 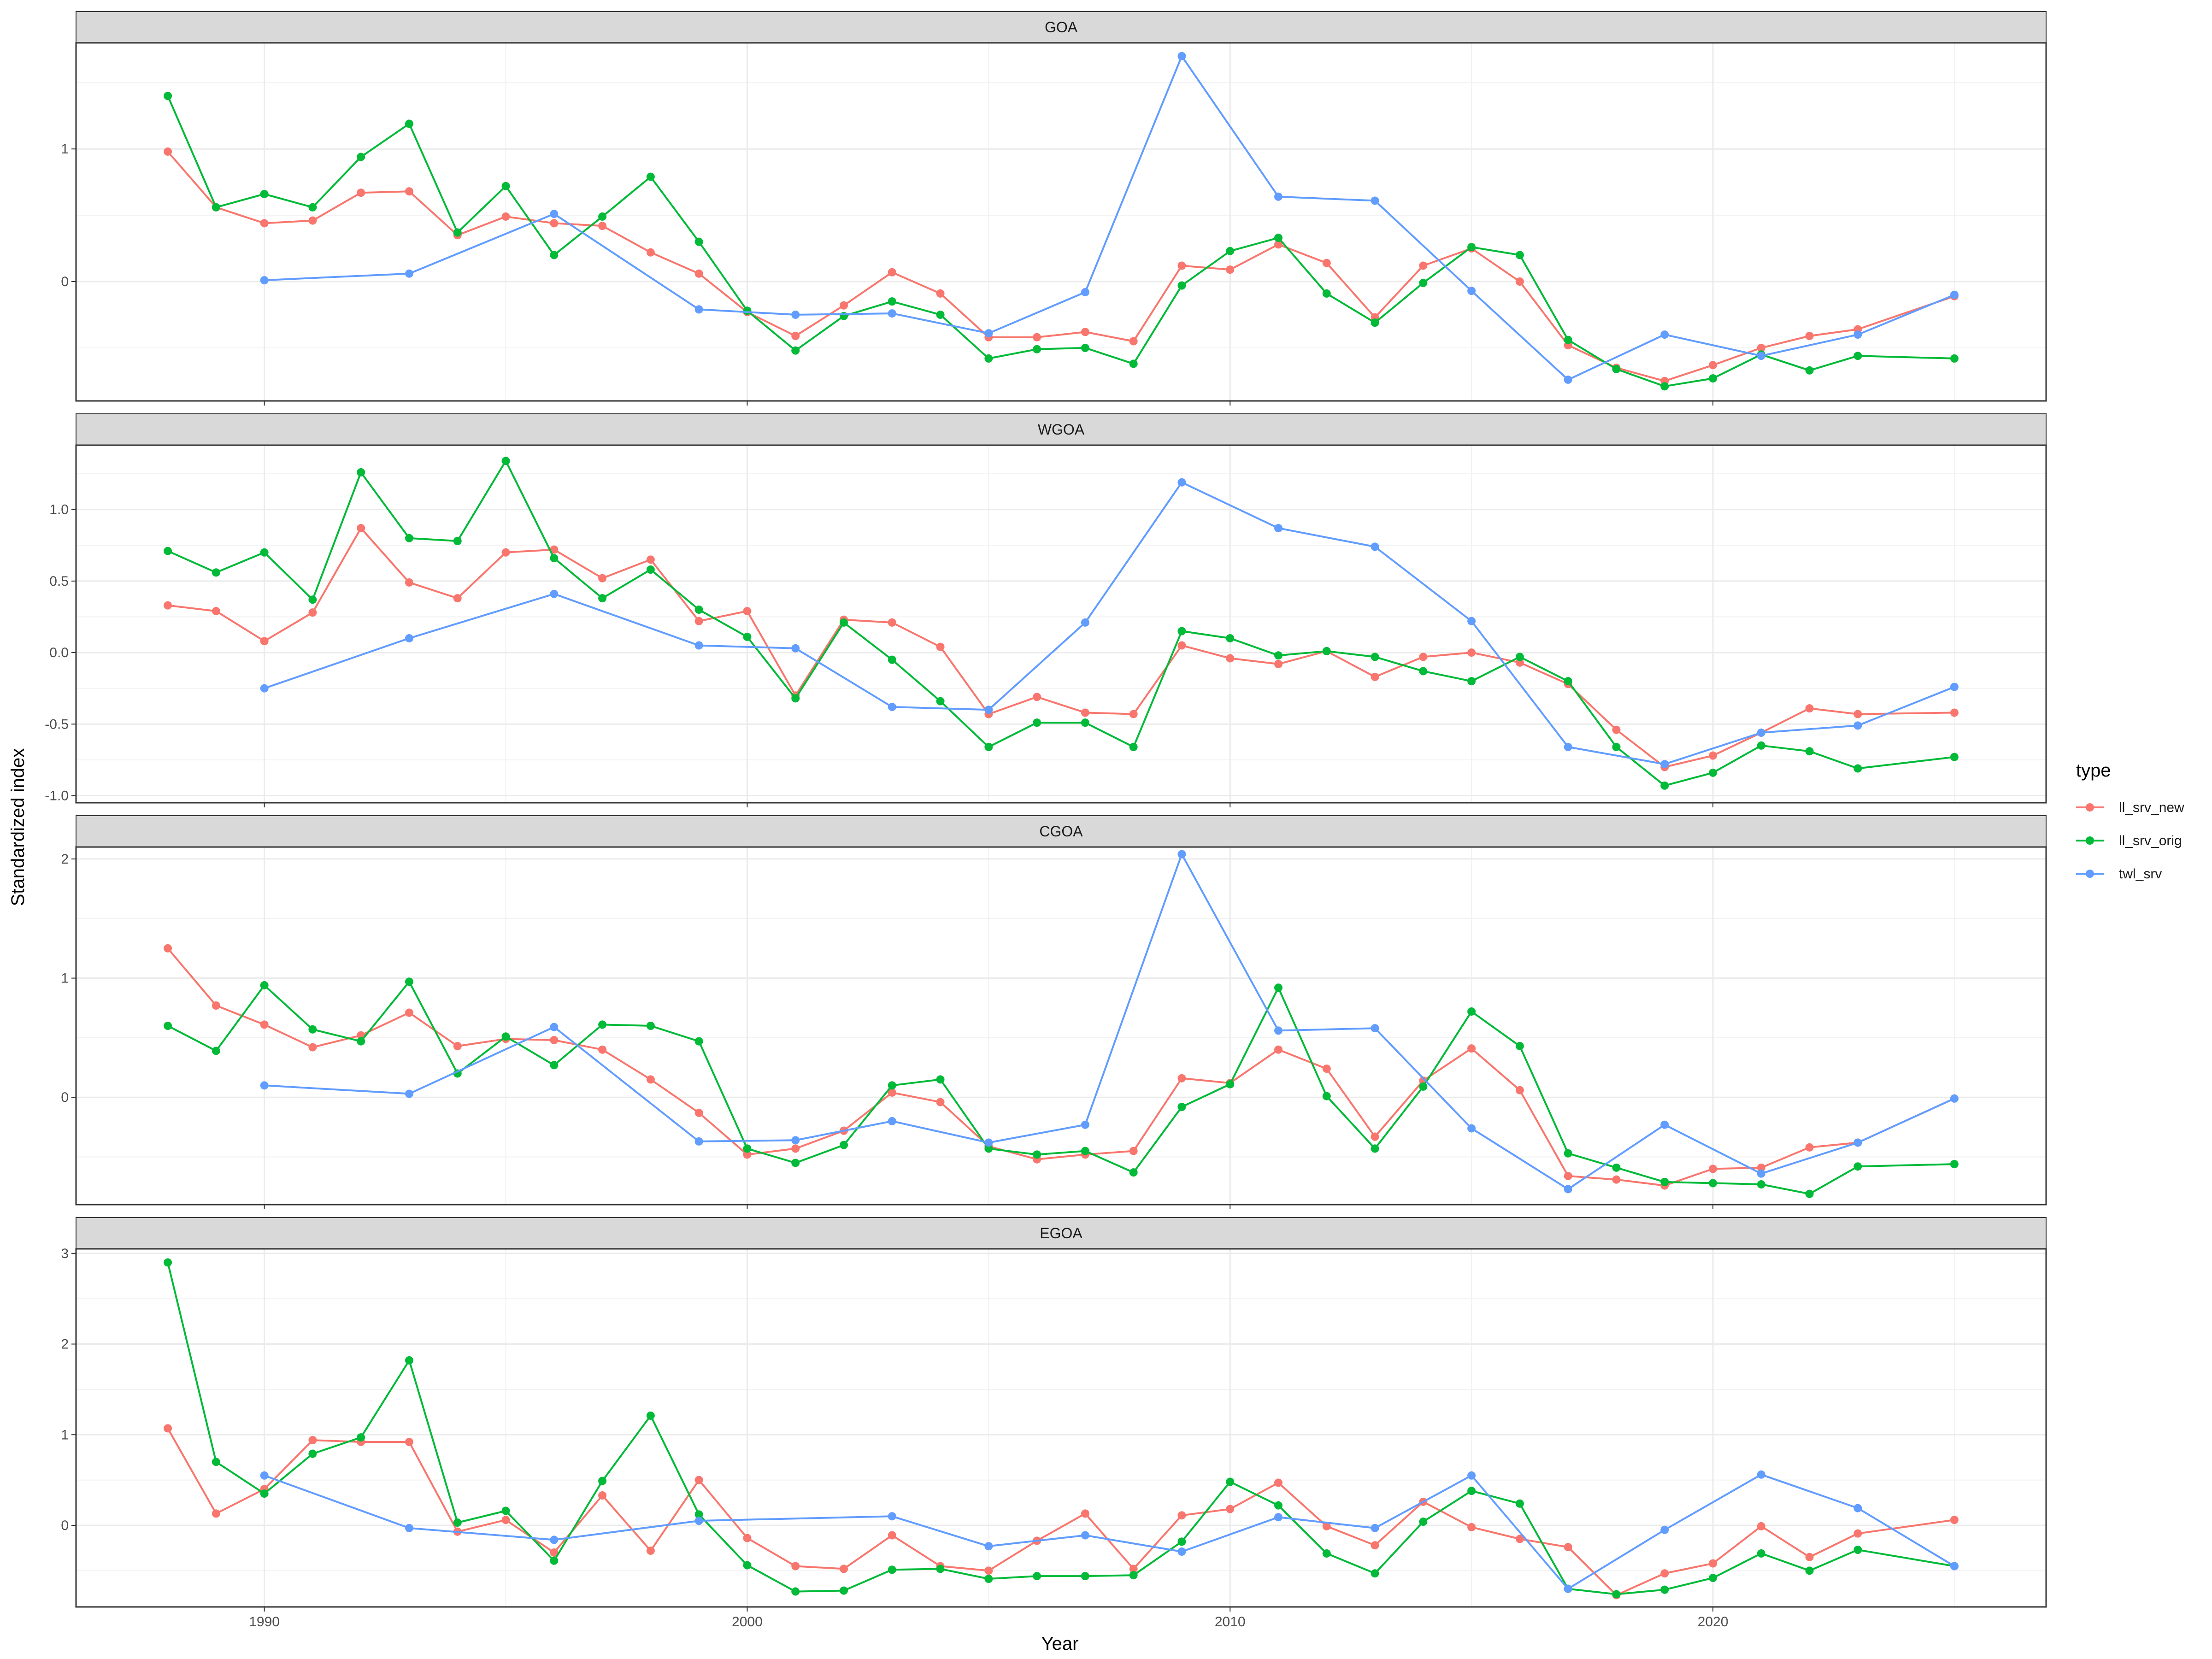 What do you see at coordinates (2130, 807) in the screenshot?
I see `legend-item-ll-srv-new: ll_srv_new` at bounding box center [2130, 807].